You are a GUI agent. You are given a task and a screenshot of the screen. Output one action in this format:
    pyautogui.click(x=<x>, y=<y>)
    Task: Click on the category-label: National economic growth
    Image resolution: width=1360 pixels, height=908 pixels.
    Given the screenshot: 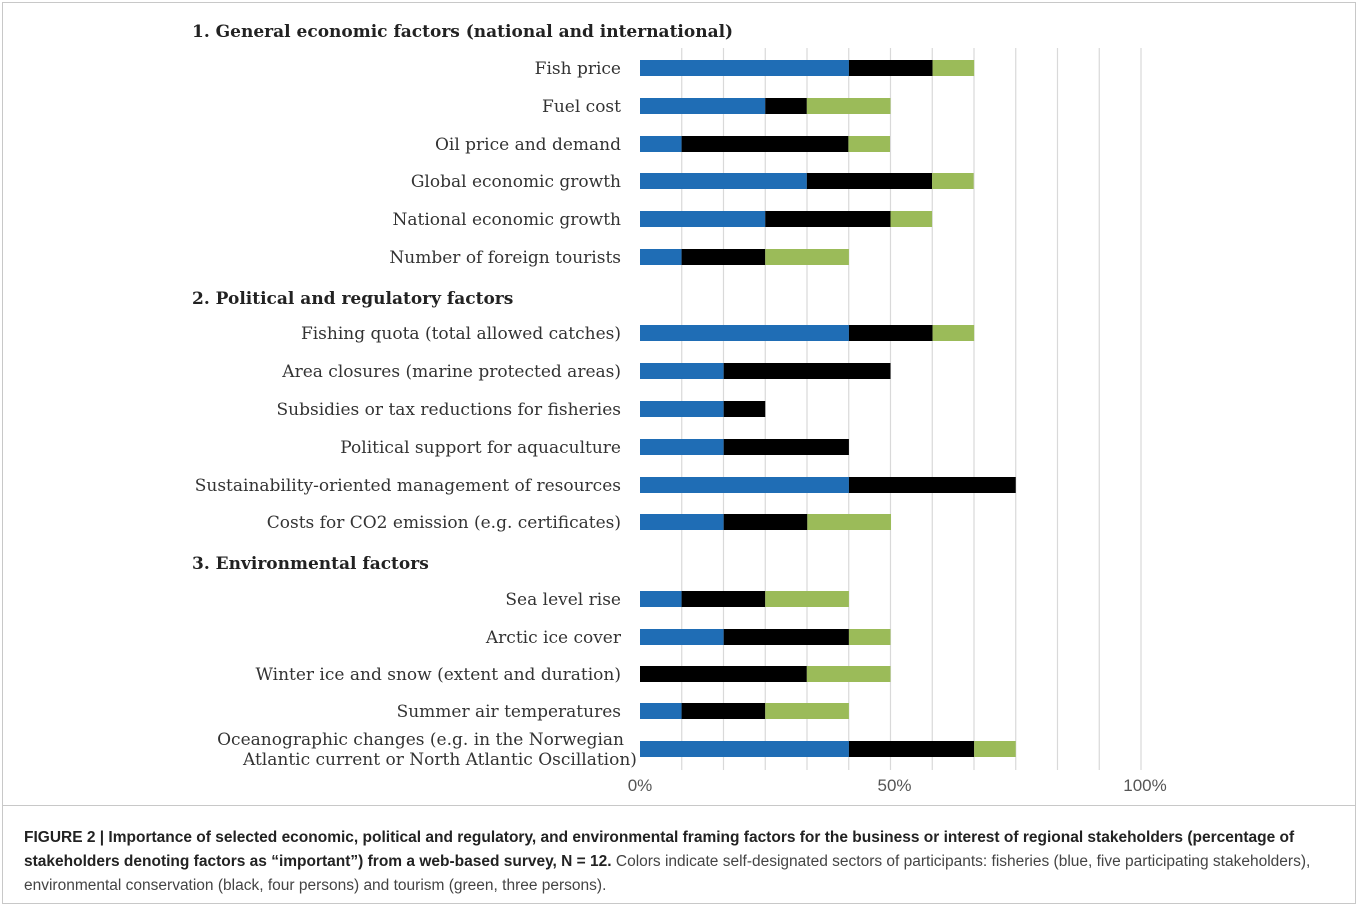 What is the action you would take?
    pyautogui.click(x=507, y=220)
    